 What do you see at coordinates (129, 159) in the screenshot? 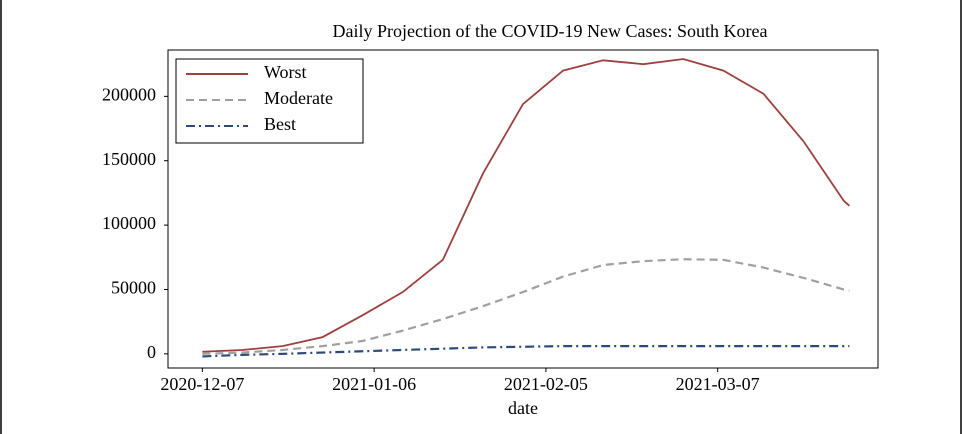
I see `y-tick-label: 150000` at bounding box center [129, 159].